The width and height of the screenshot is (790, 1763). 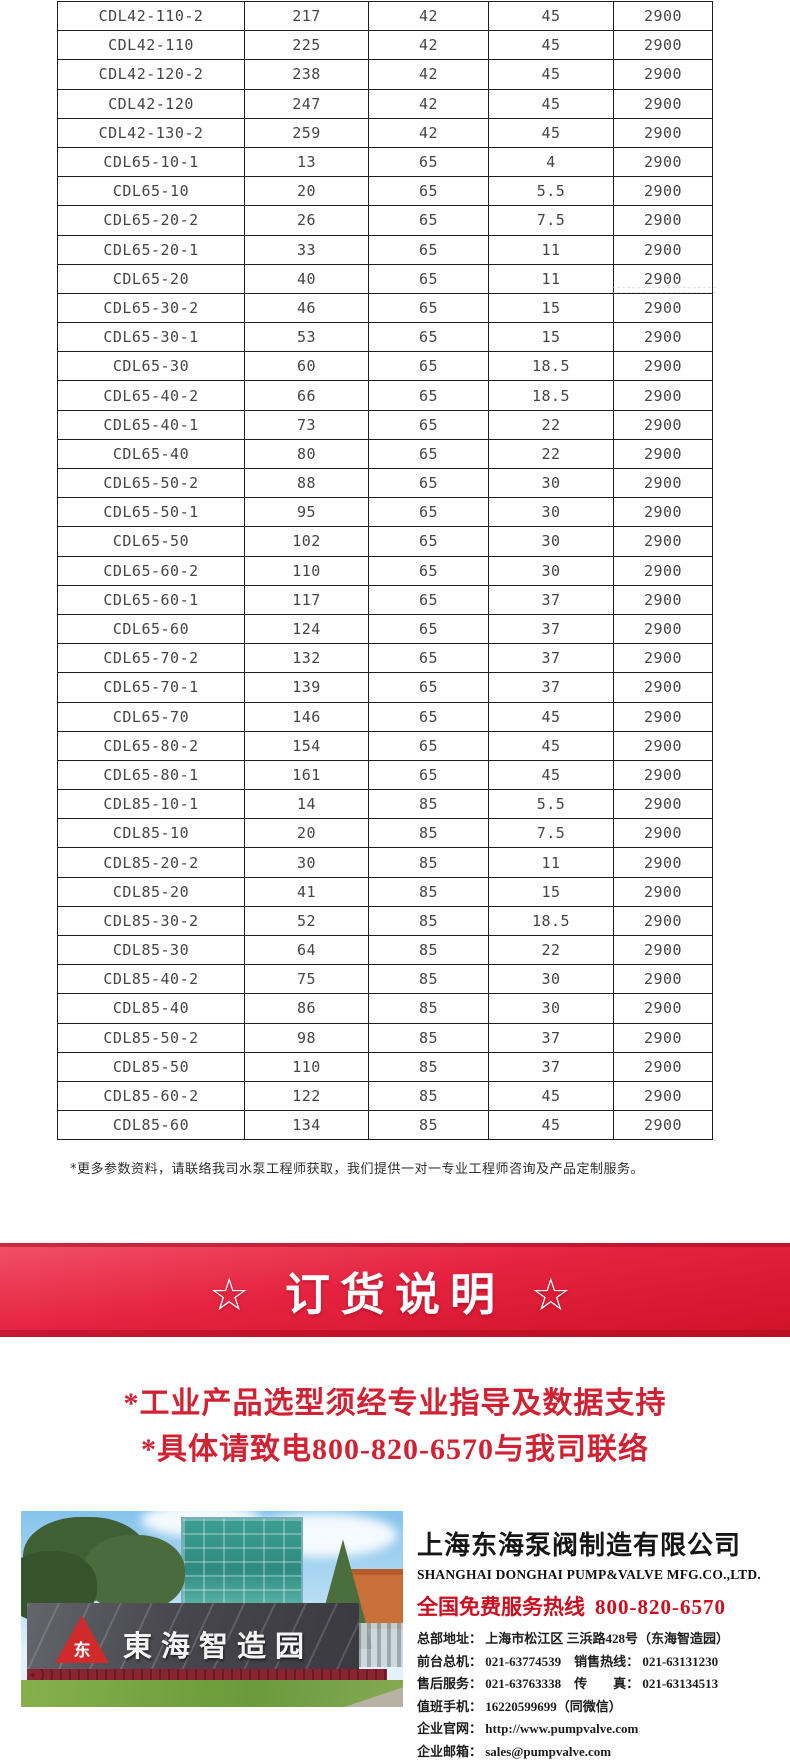 I want to click on table-cell: CDL65-60-1, so click(x=151, y=599).